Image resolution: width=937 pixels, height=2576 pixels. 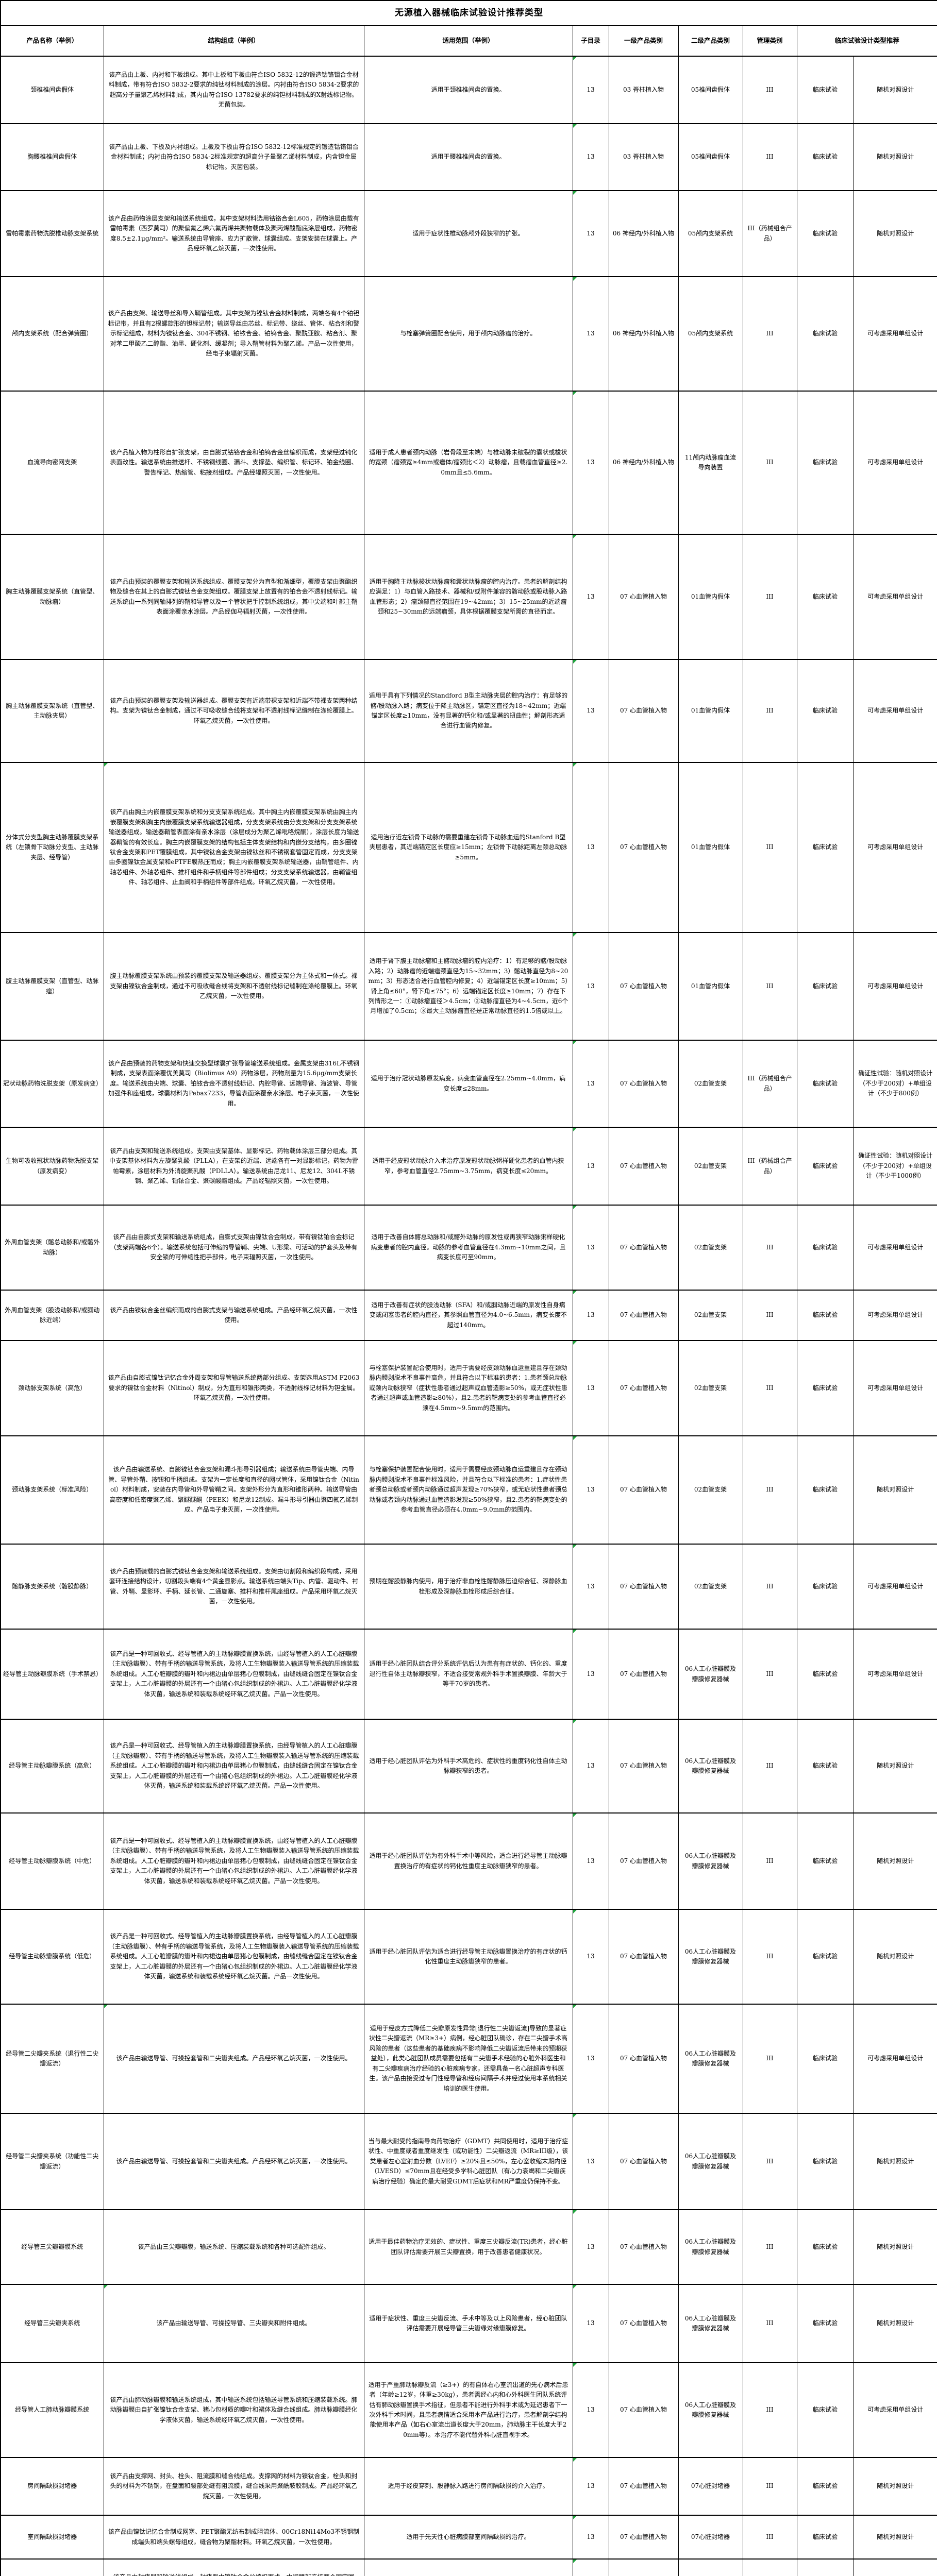 What do you see at coordinates (710, 2486) in the screenshot?
I see `cell-category-level2: 07心脏封堵器` at bounding box center [710, 2486].